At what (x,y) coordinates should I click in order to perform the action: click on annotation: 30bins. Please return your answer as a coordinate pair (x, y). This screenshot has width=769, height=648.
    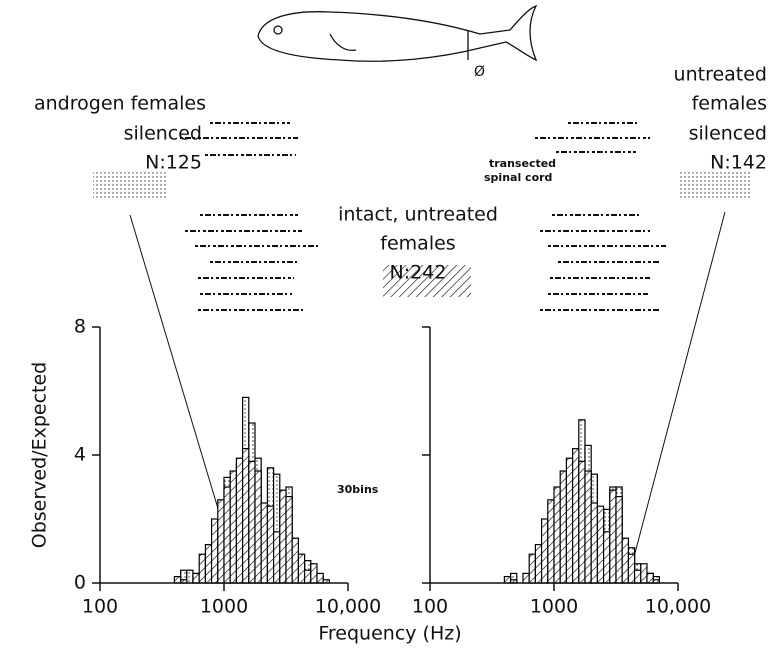
    Looking at the image, I should click on (358, 489).